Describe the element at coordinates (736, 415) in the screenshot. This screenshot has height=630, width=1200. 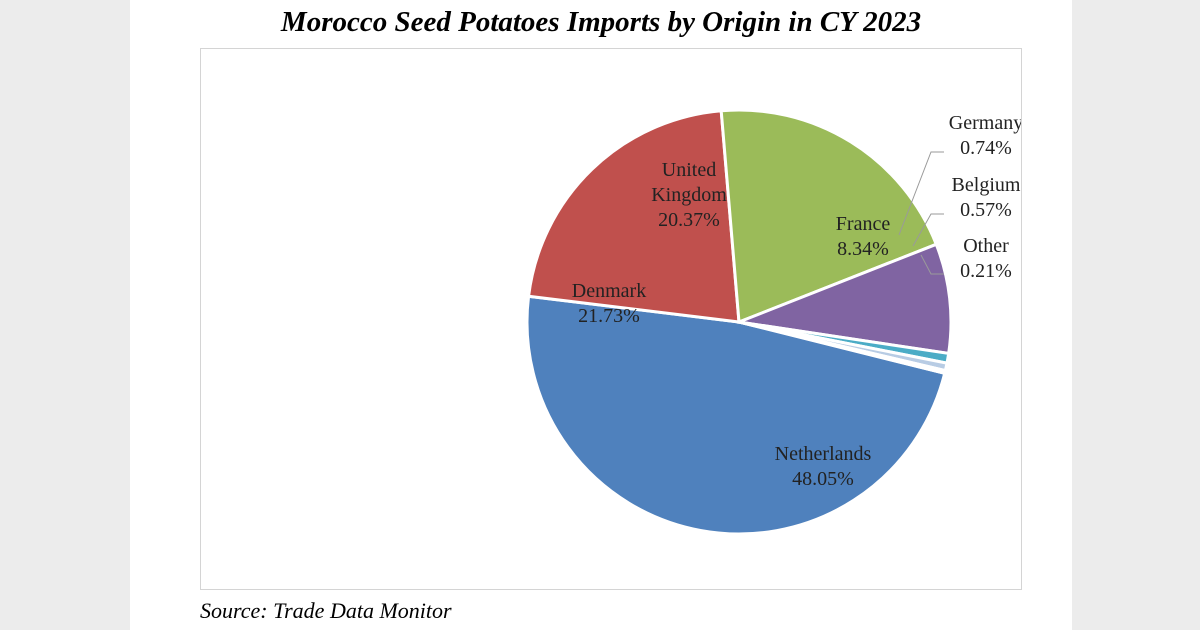
I see `pie-slice-netherlands` at that location.